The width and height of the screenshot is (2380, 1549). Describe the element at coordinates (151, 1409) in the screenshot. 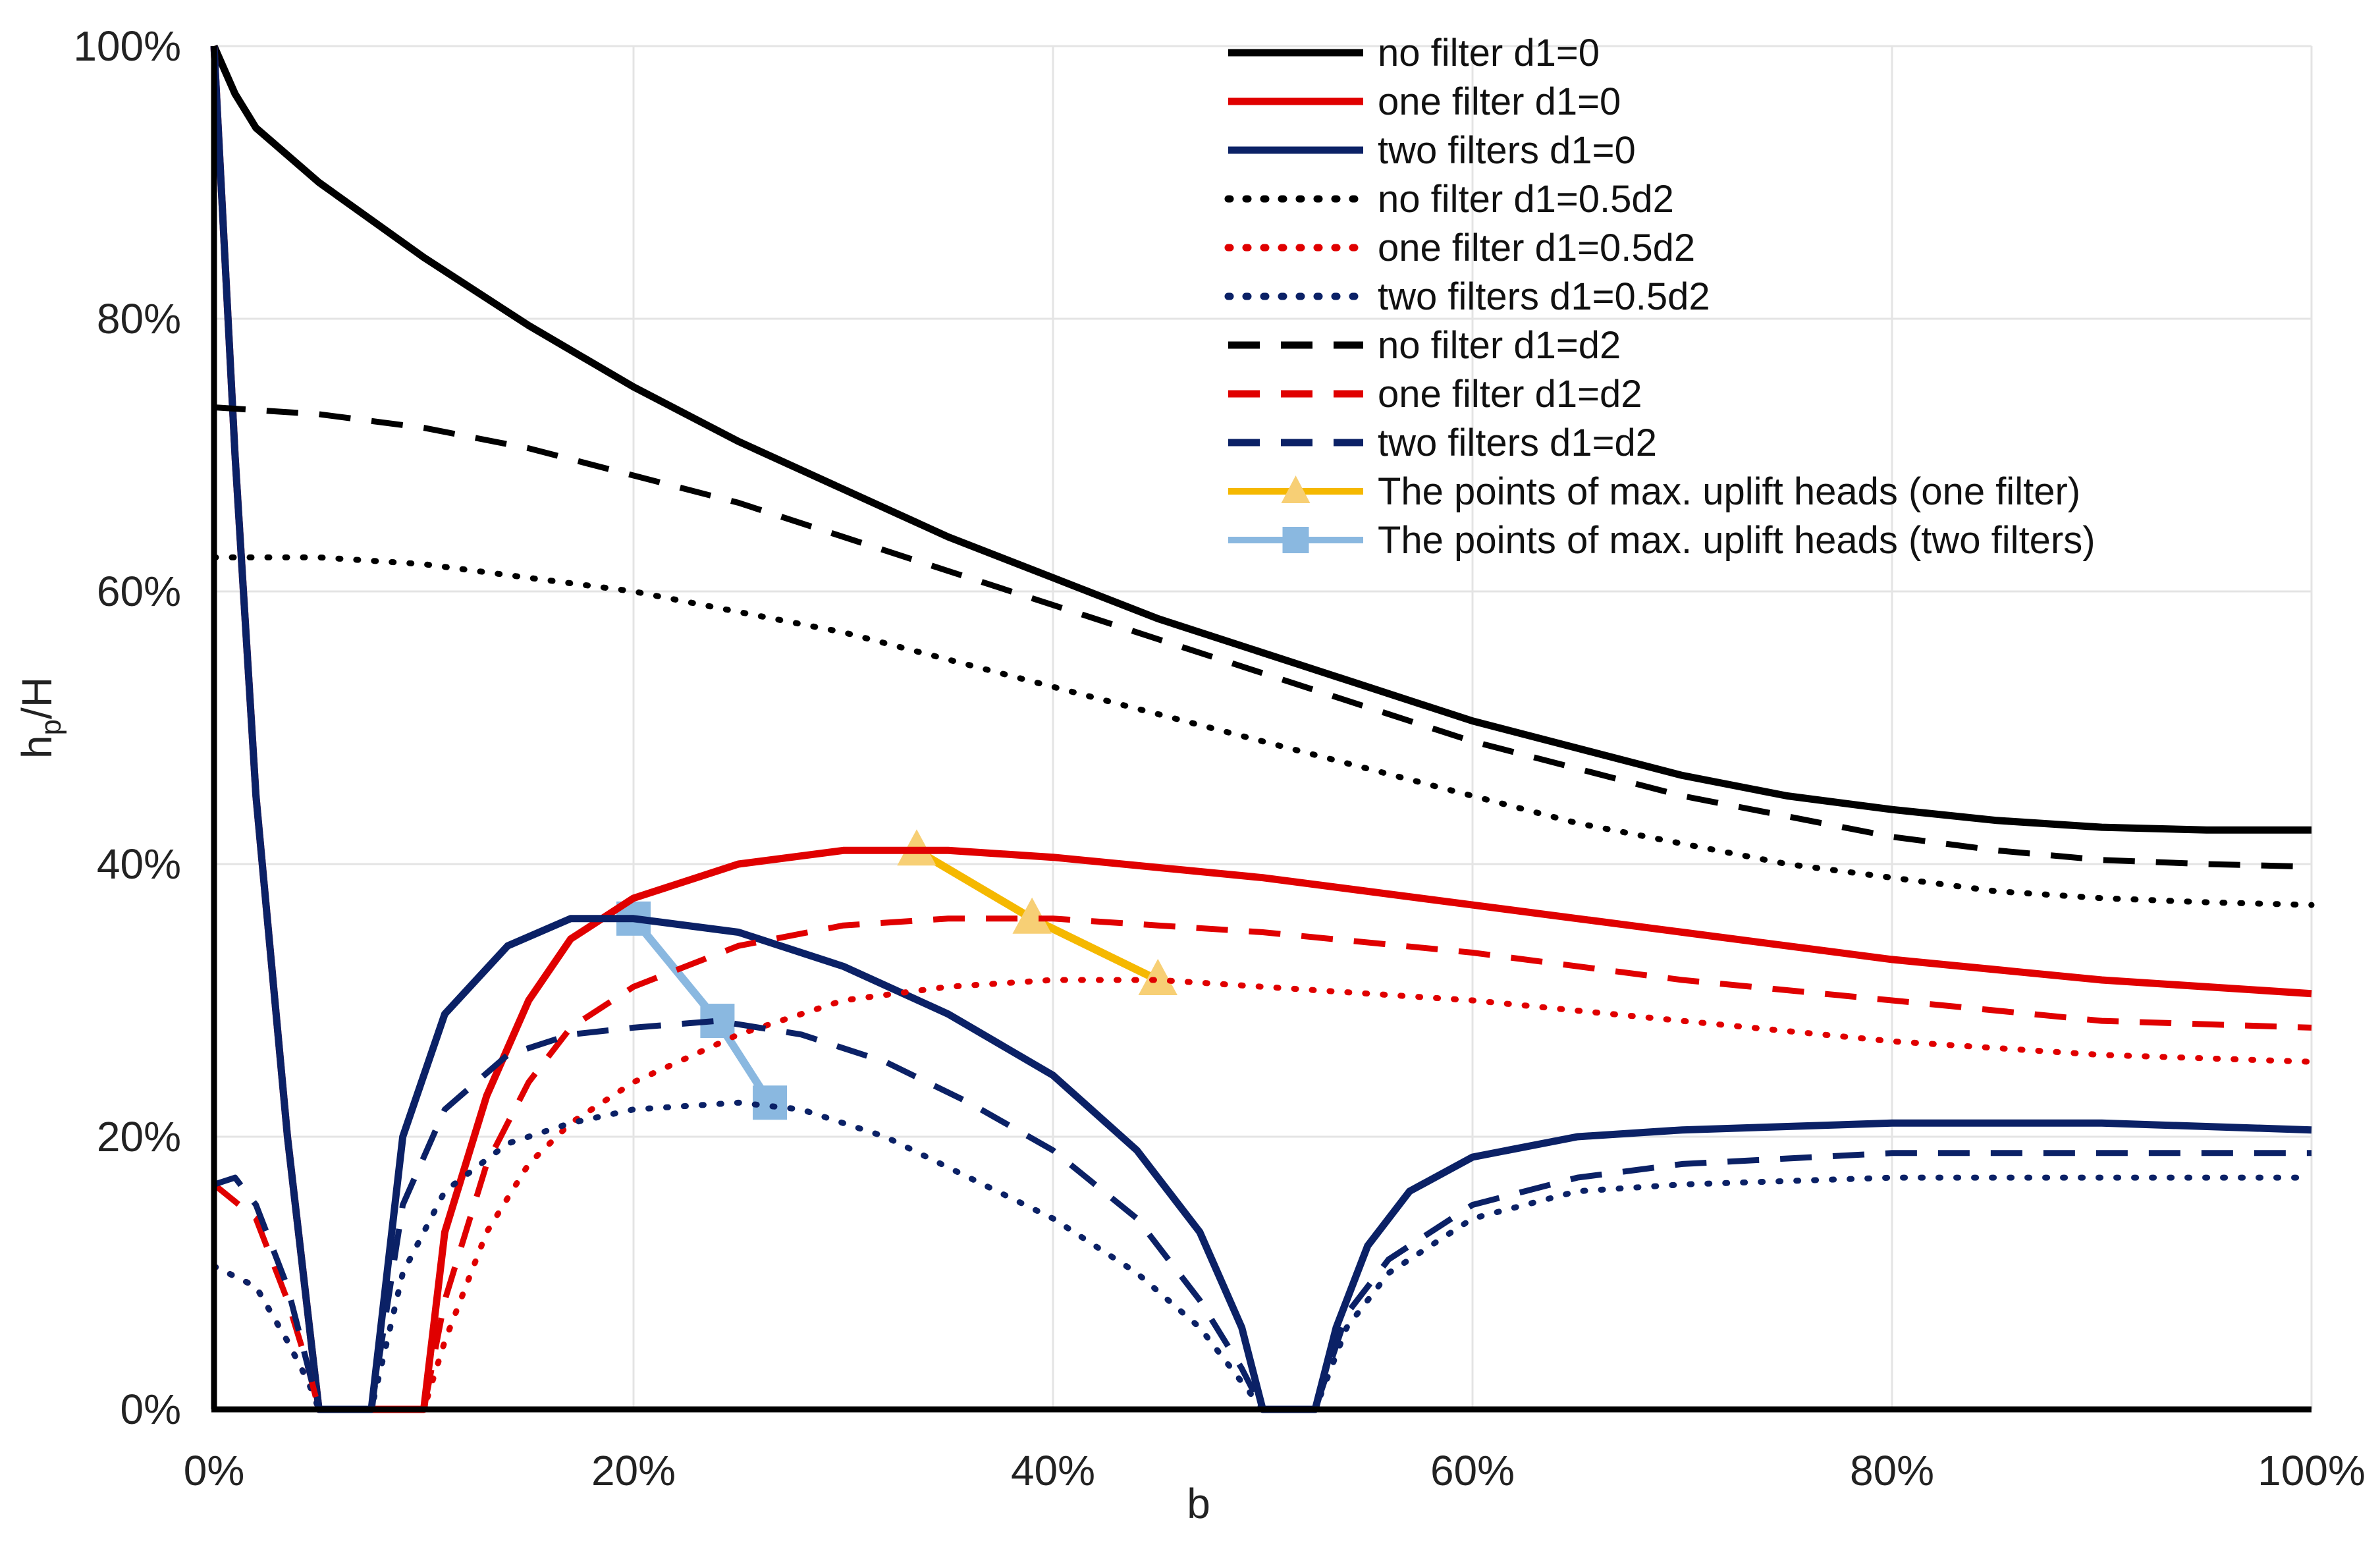

I see `y-tick-label: 0%` at that location.